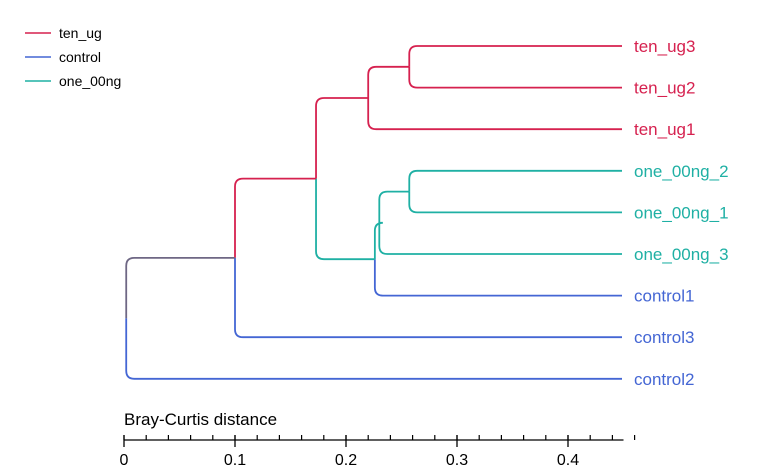 Image resolution: width=771 pixels, height=471 pixels. I want to click on axis-tick-label: 0.1, so click(235, 460).